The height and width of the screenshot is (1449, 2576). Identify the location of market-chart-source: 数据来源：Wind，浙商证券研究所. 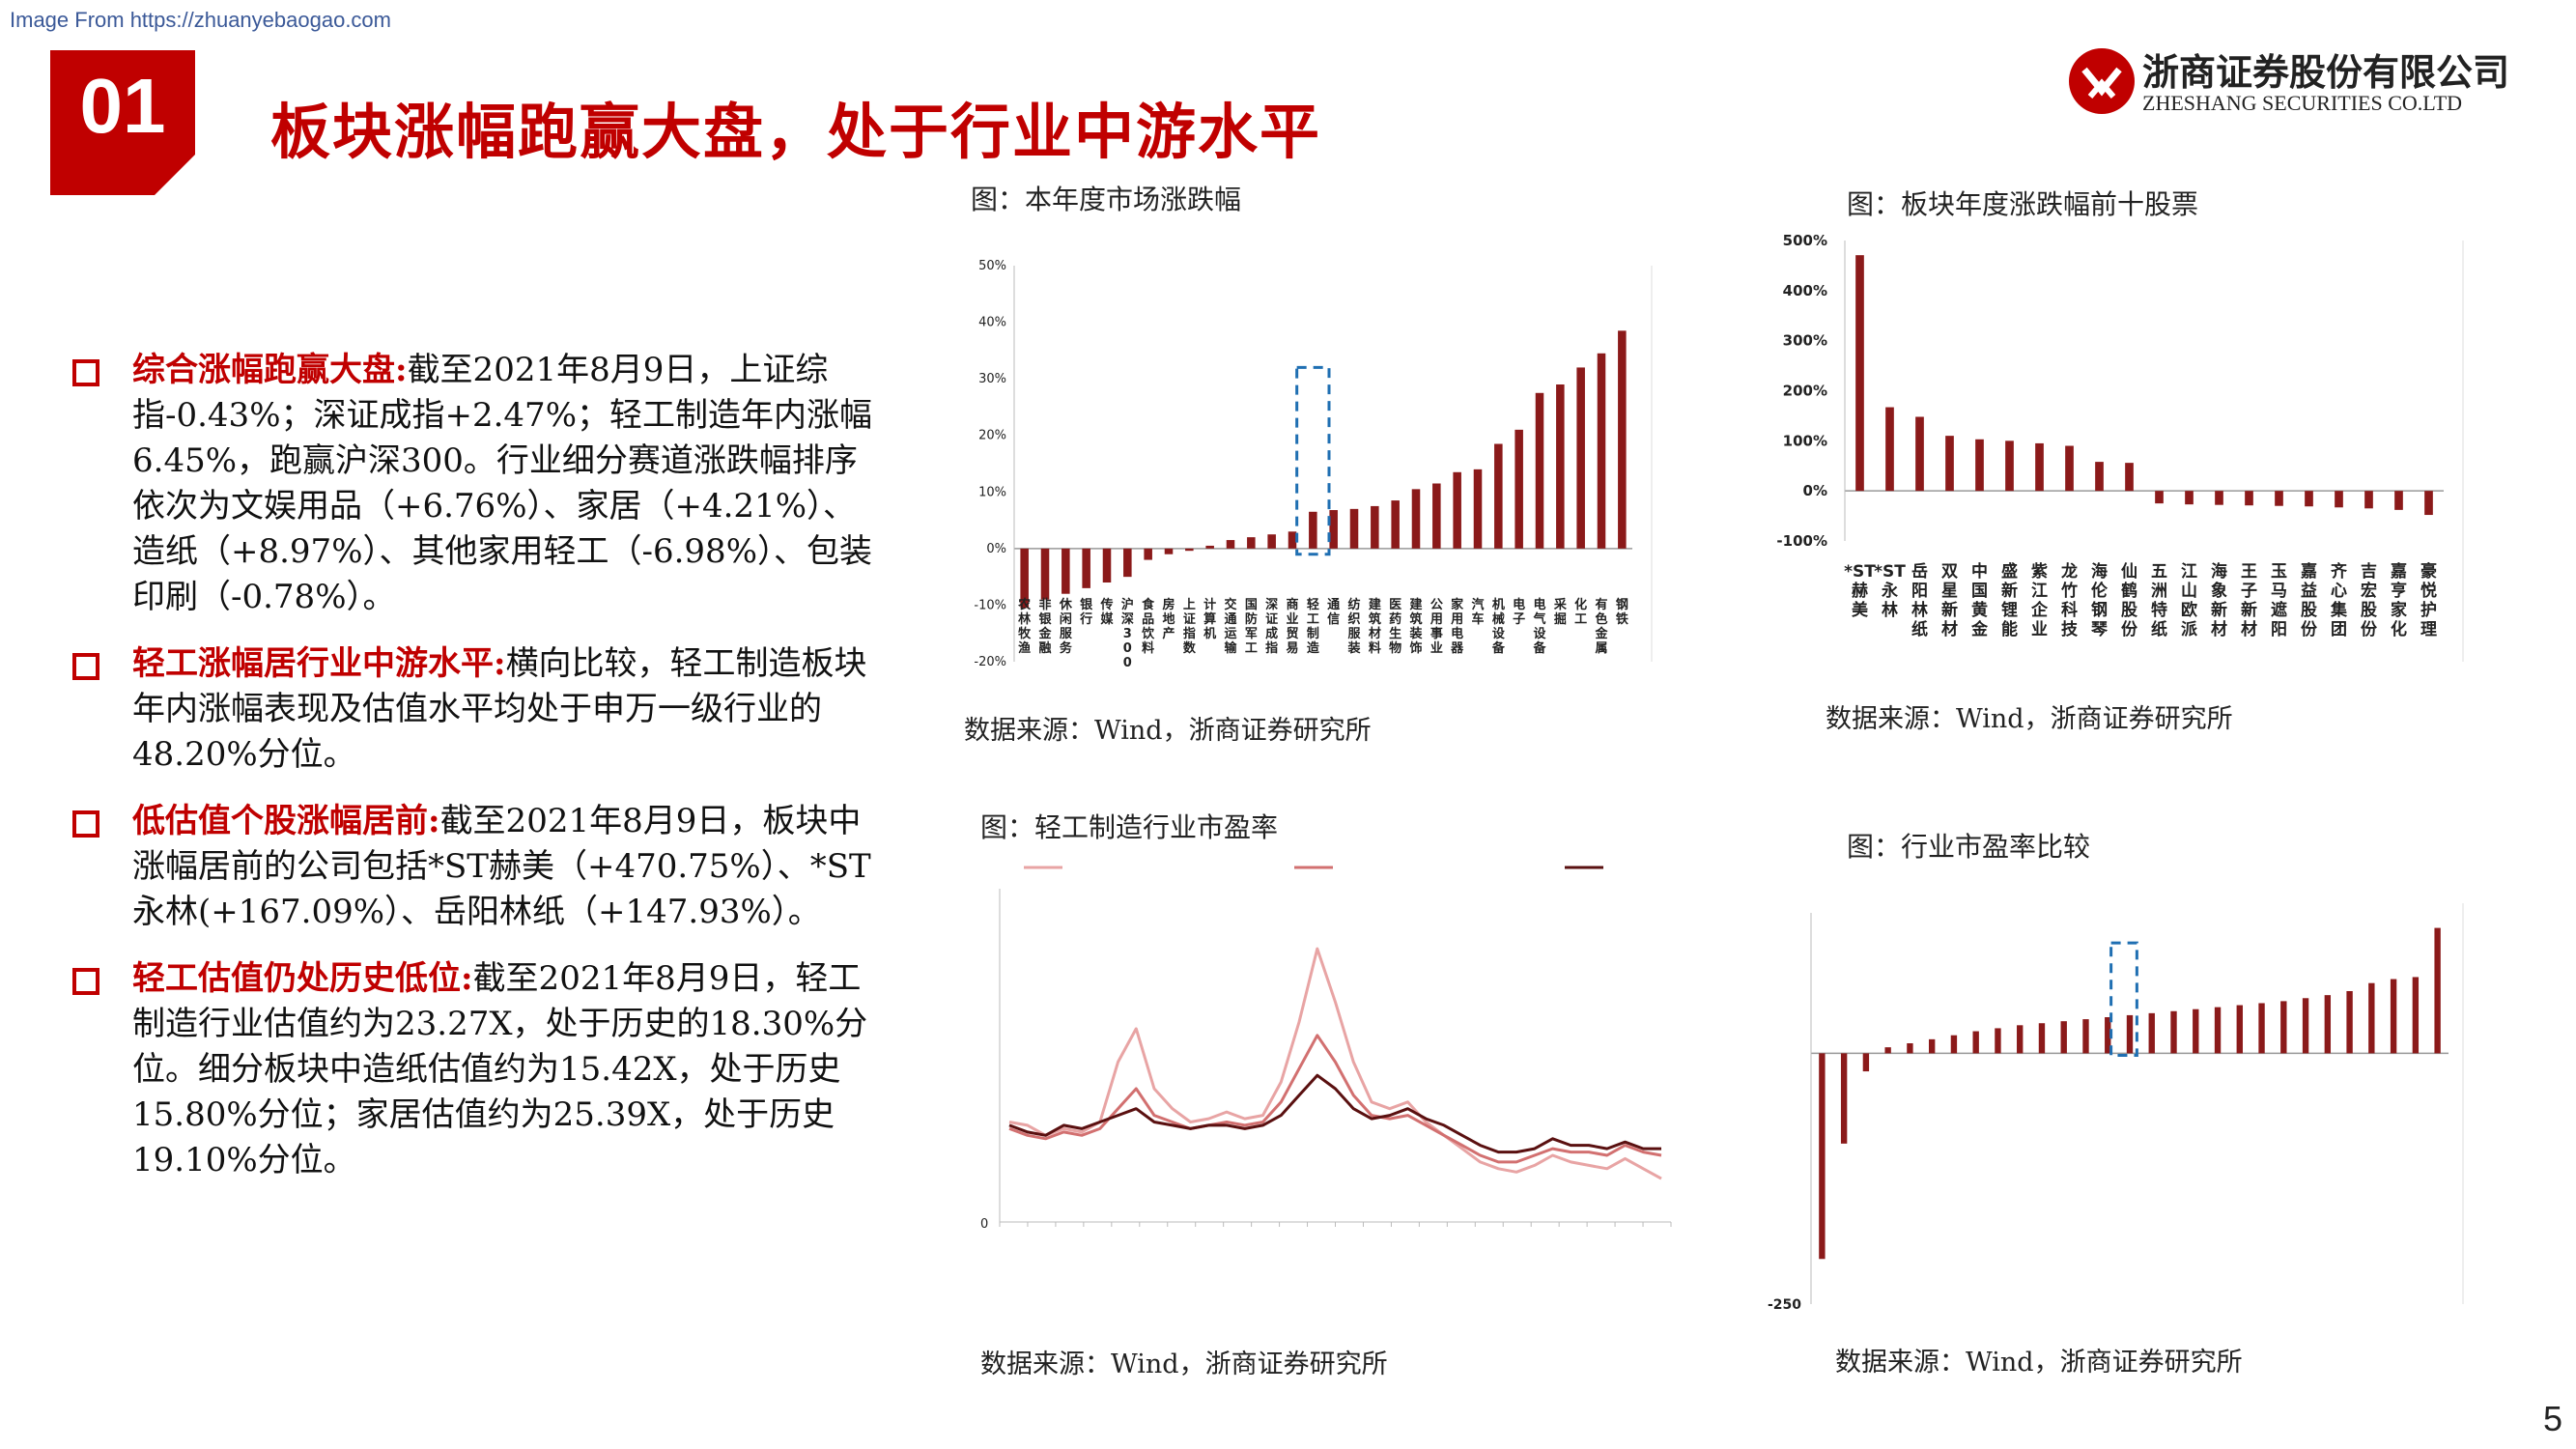
(1168, 731).